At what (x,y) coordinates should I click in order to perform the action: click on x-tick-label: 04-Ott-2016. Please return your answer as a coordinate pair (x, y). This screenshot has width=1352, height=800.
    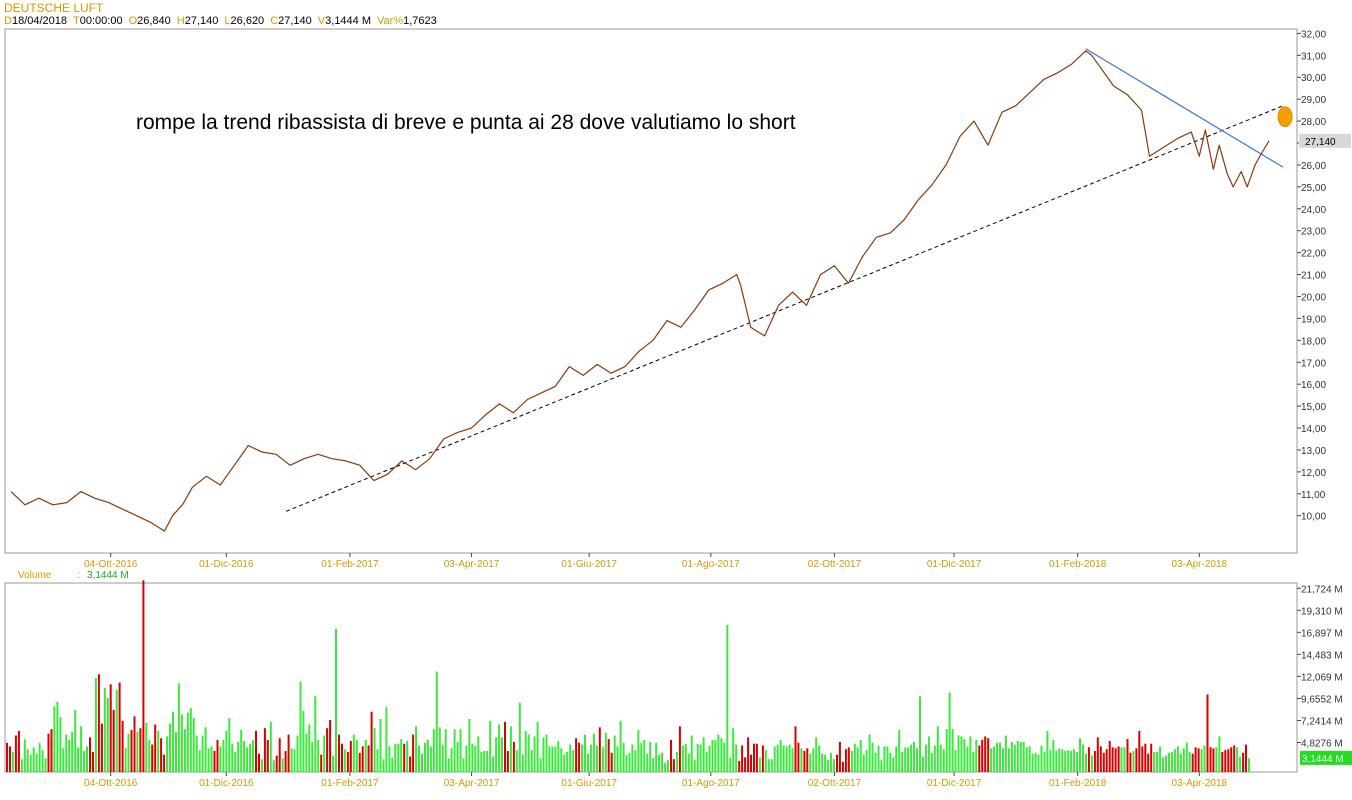
    Looking at the image, I should click on (111, 564).